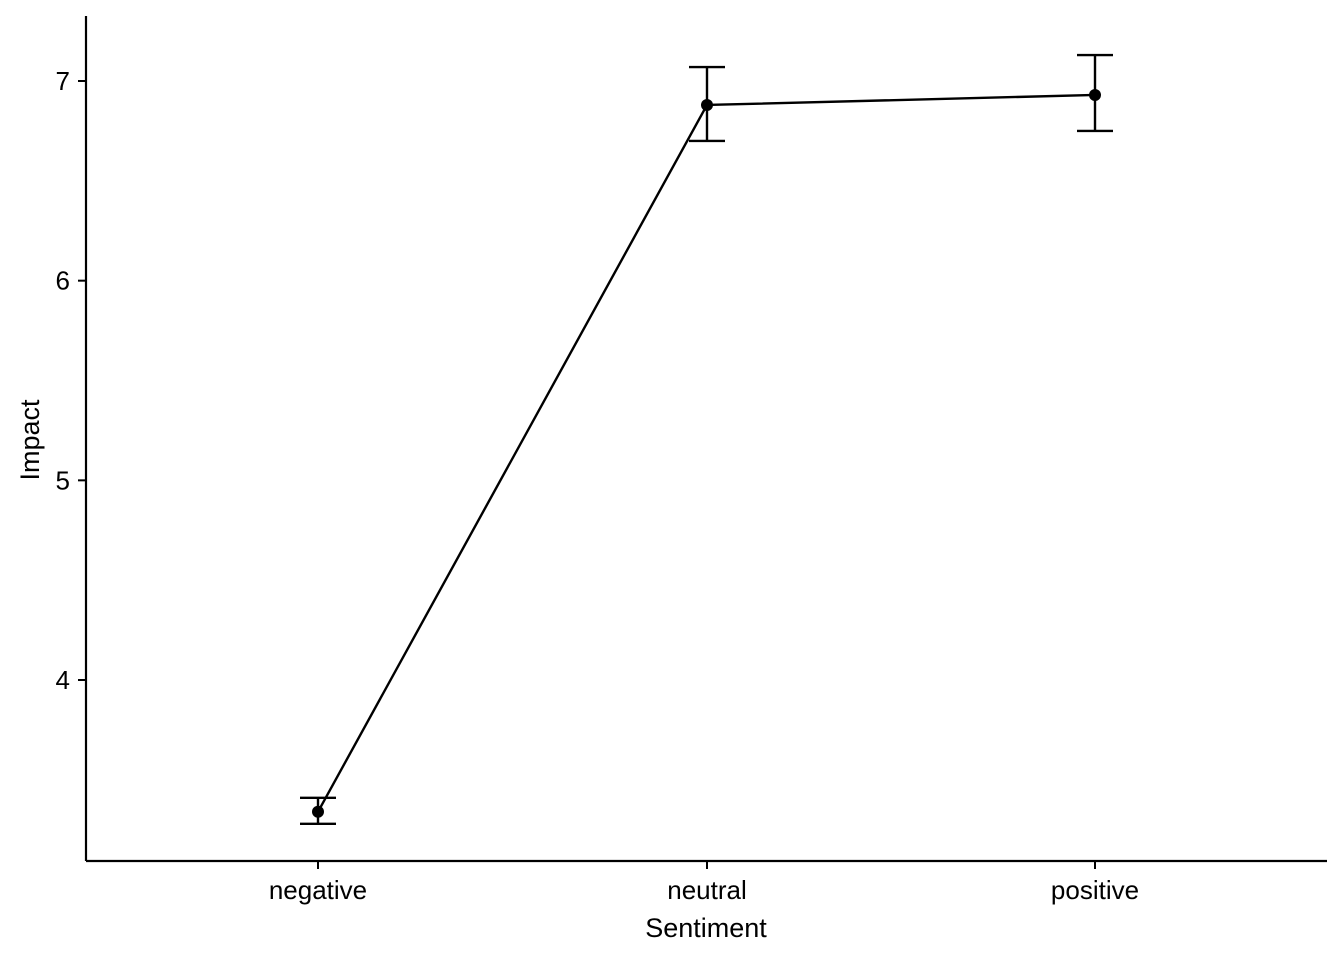 This screenshot has height=960, width=1344. I want to click on y-tick-label: 5, so click(63, 480).